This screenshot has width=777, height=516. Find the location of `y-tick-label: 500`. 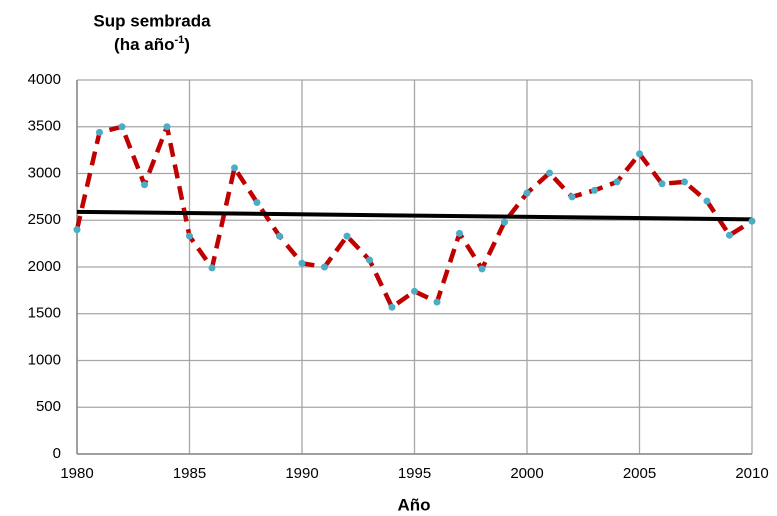

y-tick-label: 500 is located at coordinates (48, 406).